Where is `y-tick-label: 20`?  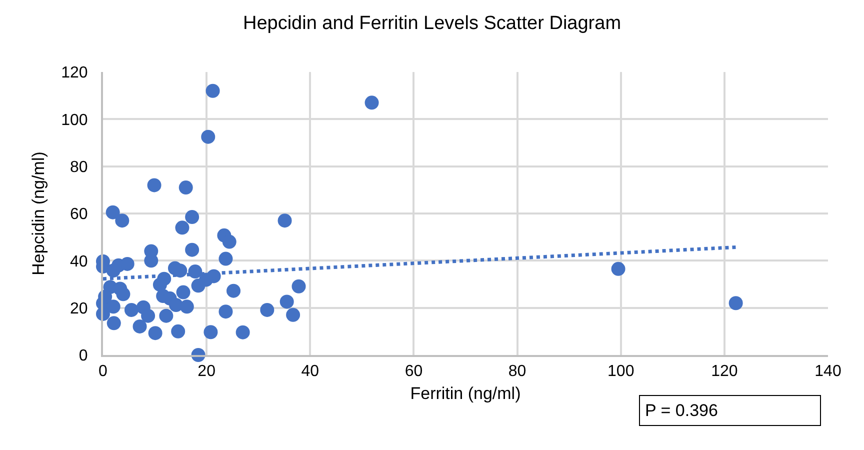
y-tick-label: 20 is located at coordinates (79, 309).